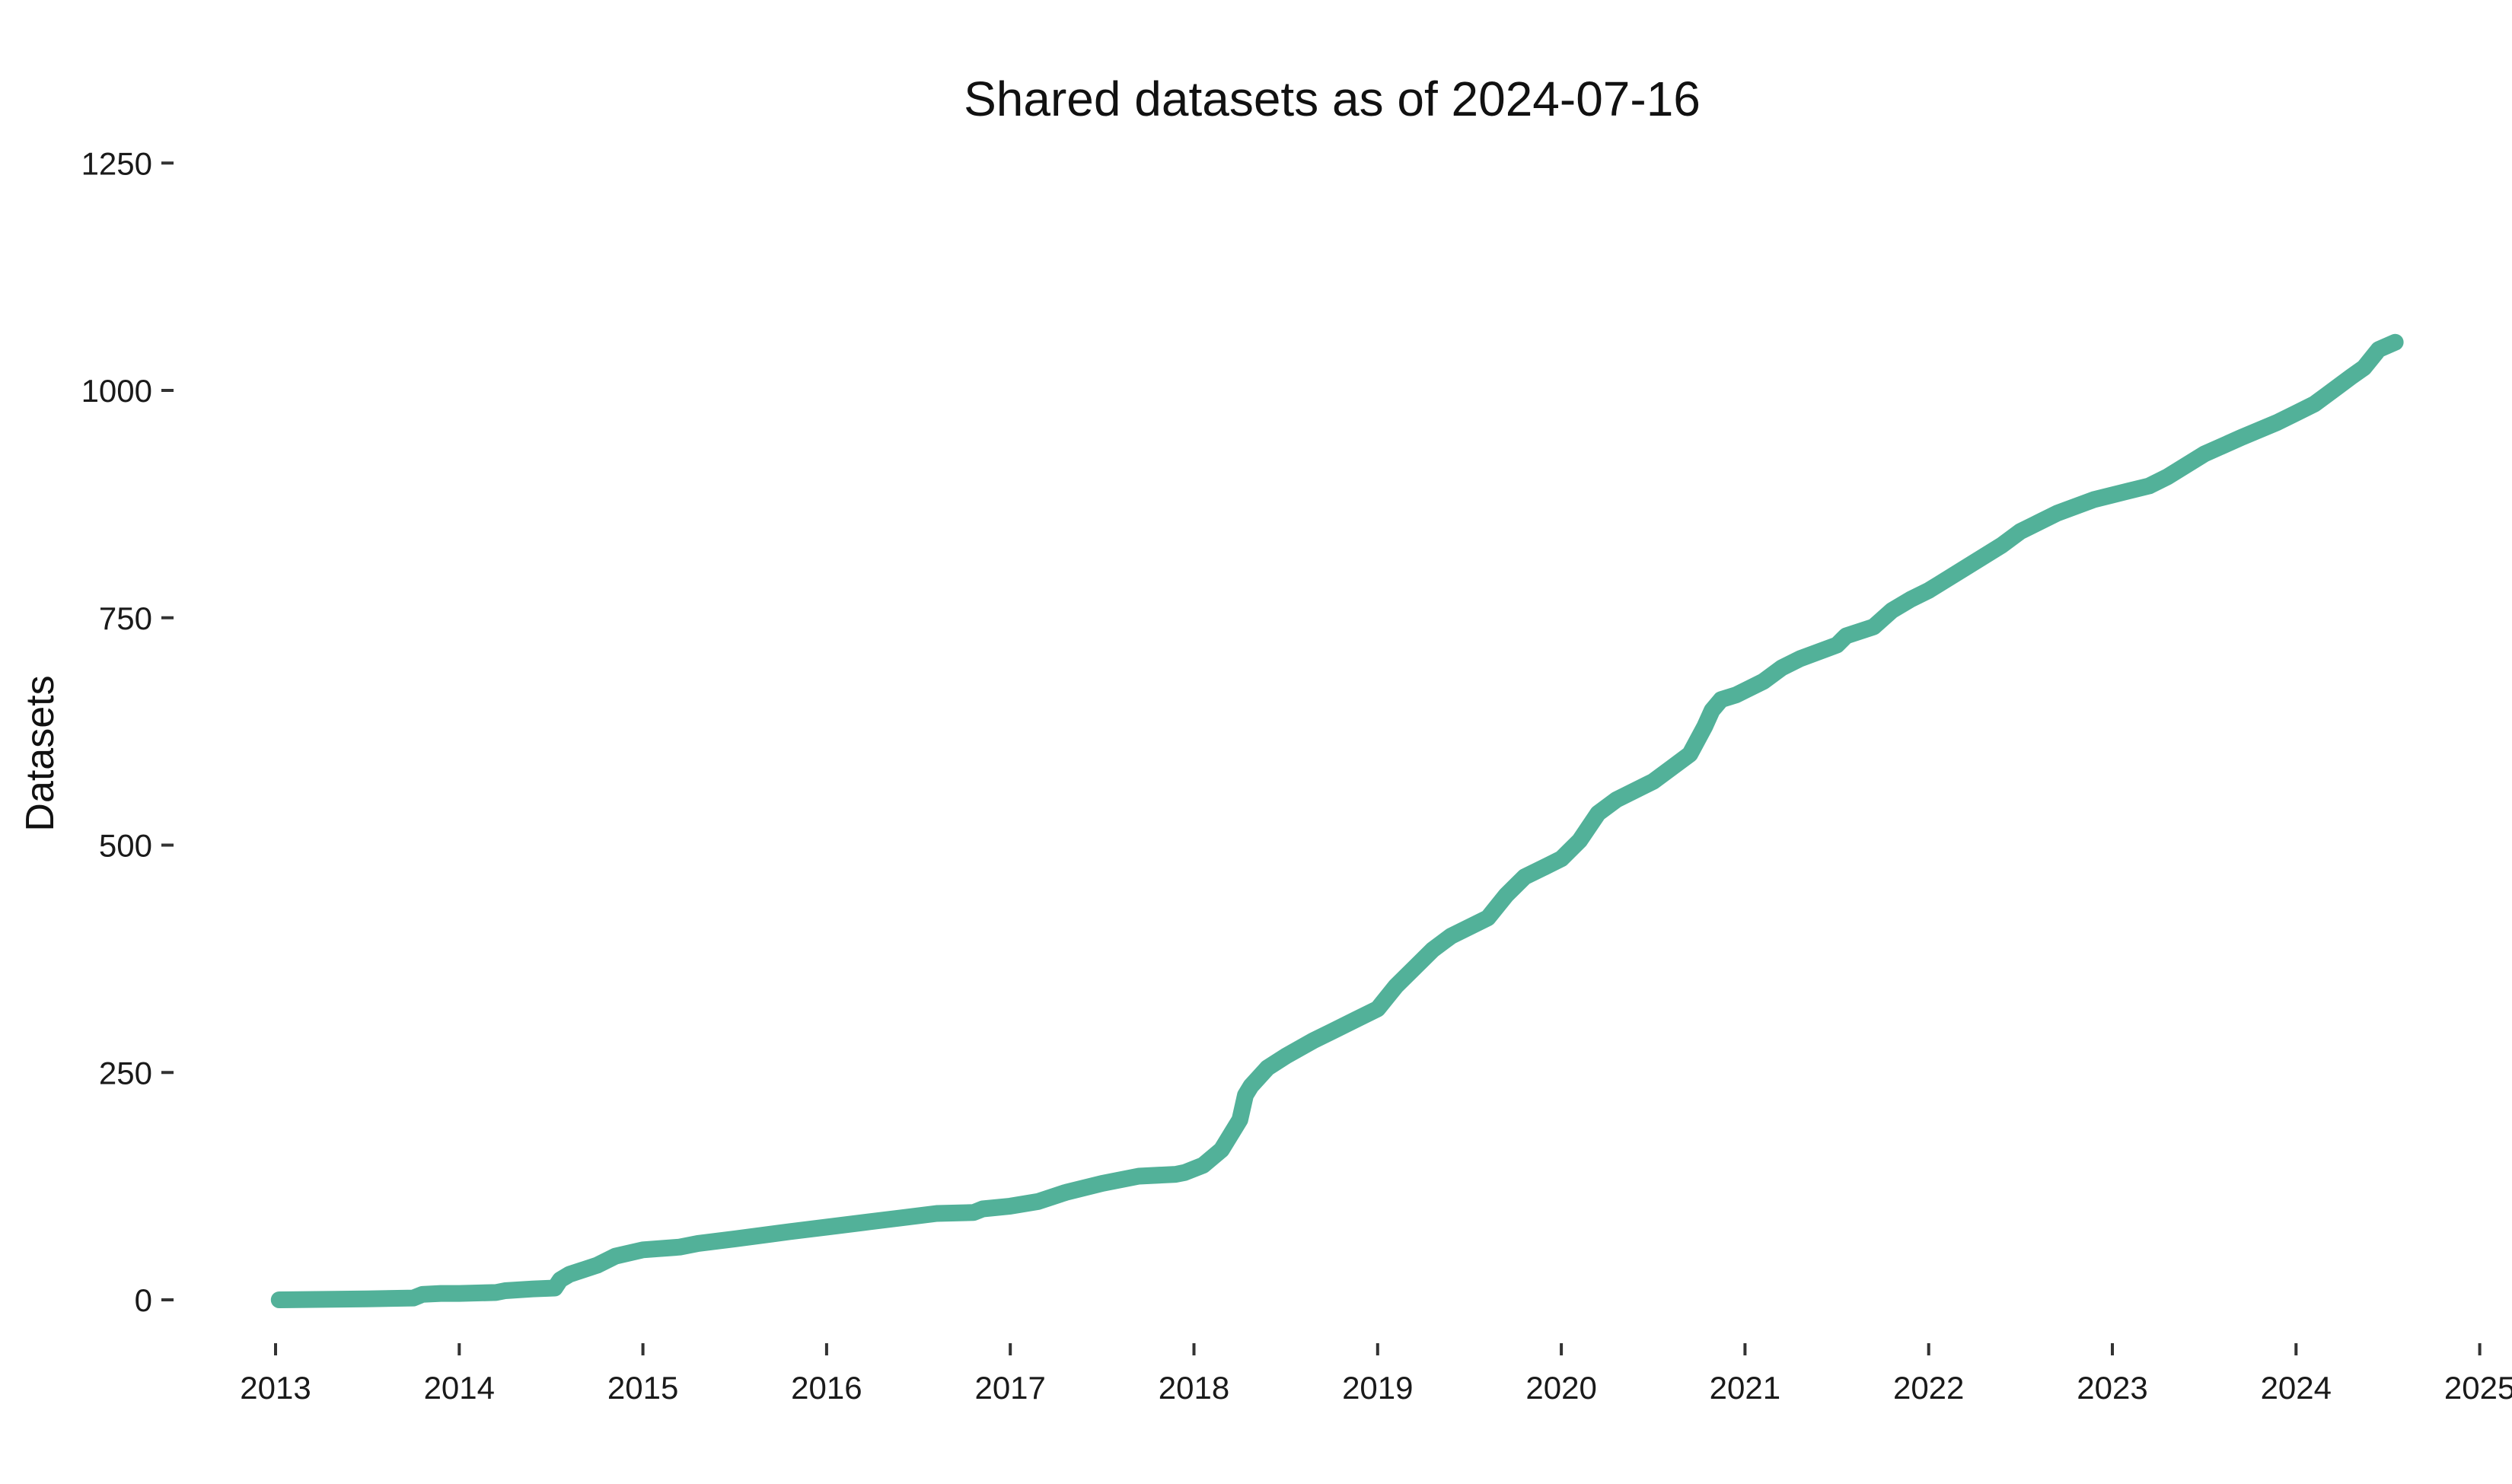 The image size is (2512, 1484). Describe the element at coordinates (117, 391) in the screenshot. I see `y-tick-label: 1000` at that location.